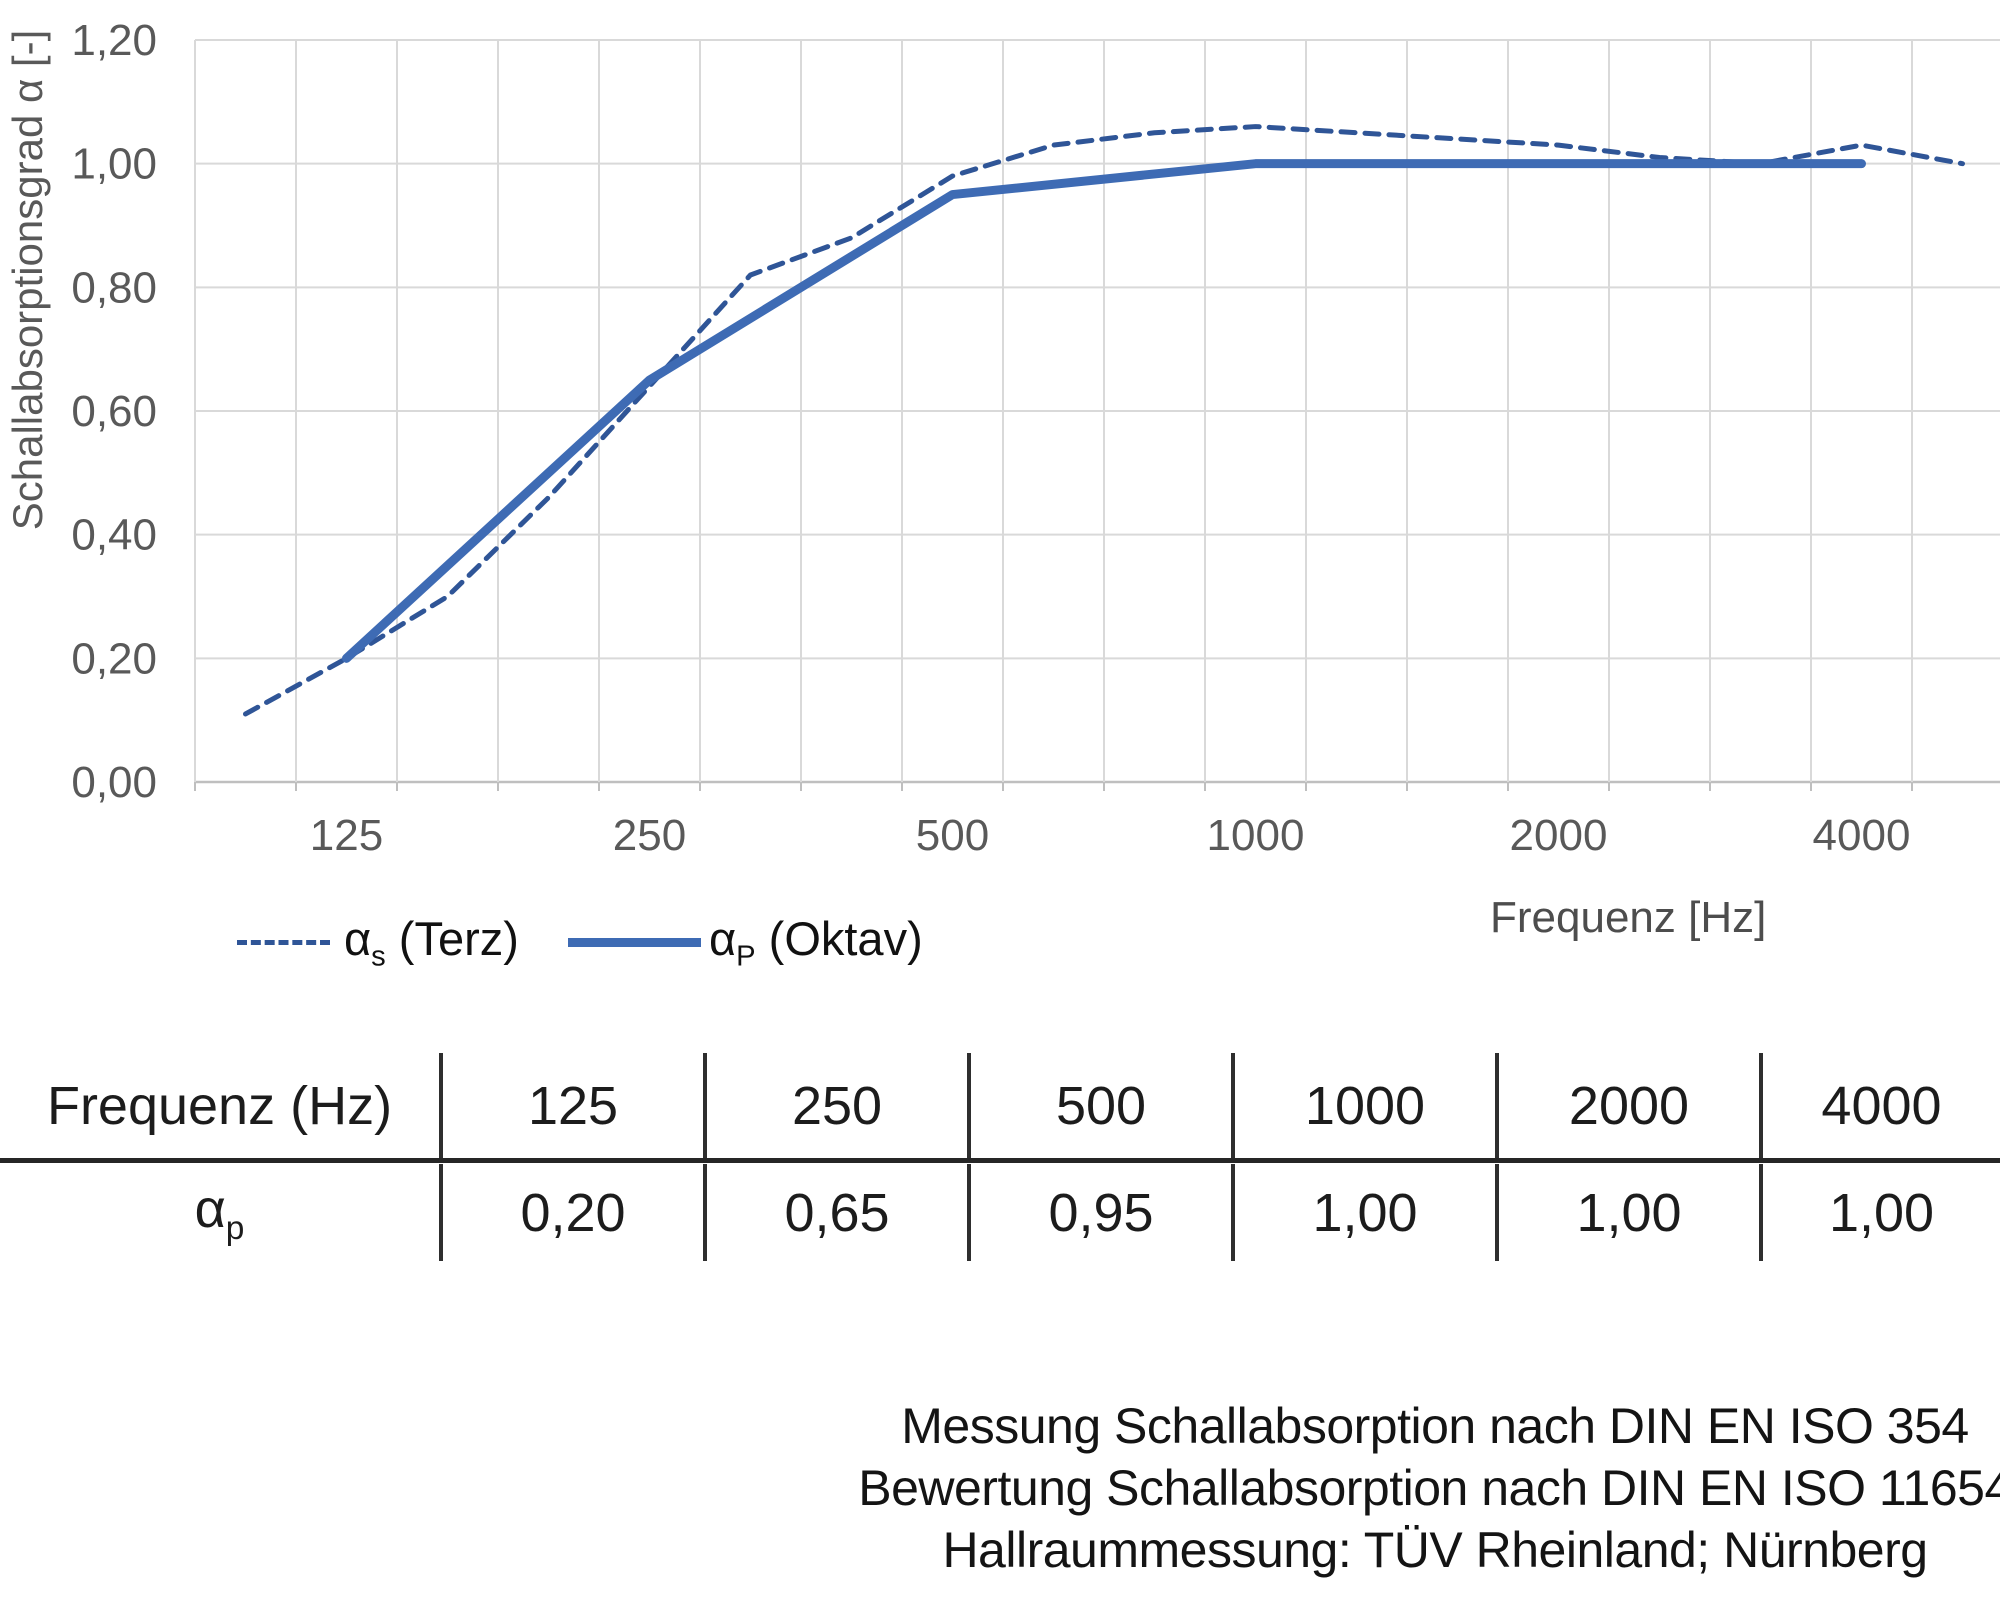  Describe the element at coordinates (114, 782) in the screenshot. I see `y-tick-label: 0,00` at that location.